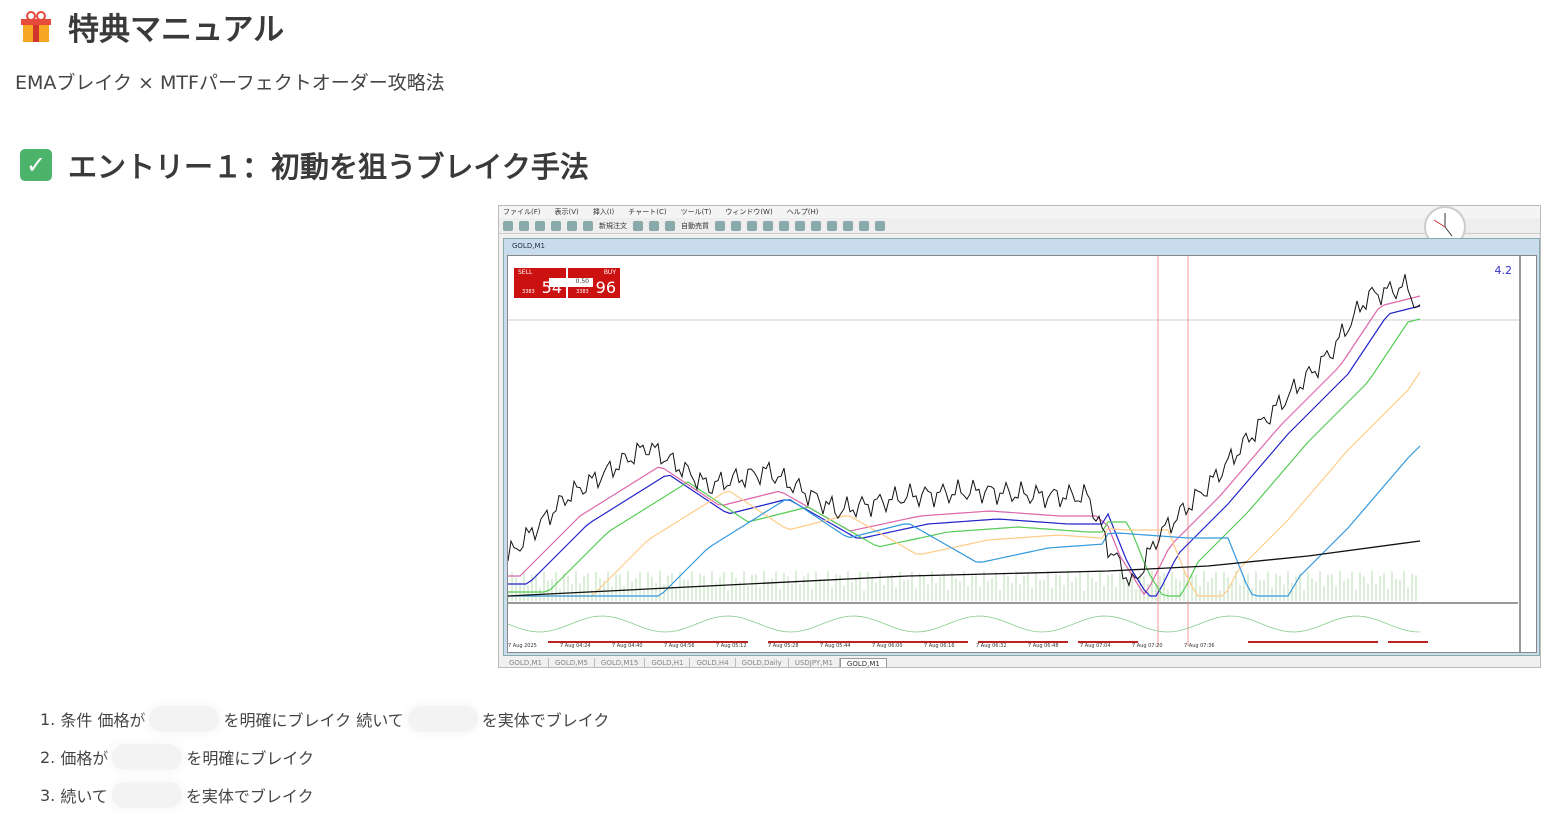 This screenshot has height=814, width=1555. I want to click on chart-tab: GOLD,M15, so click(620, 662).